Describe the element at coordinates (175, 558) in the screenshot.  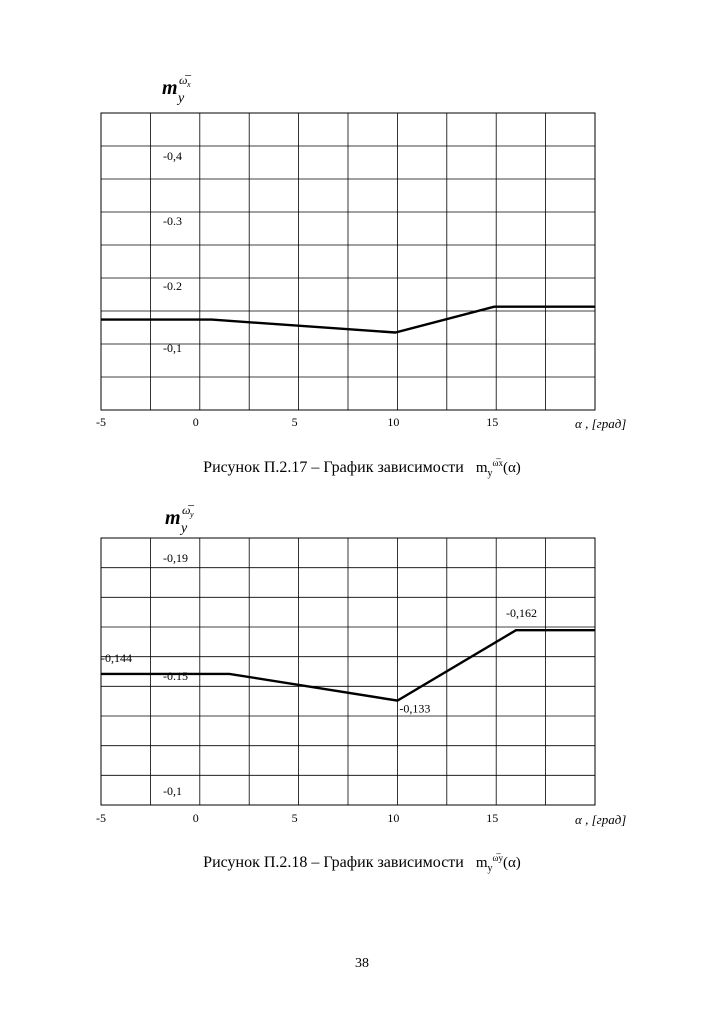
I see `y-tick-label: -0,19` at that location.